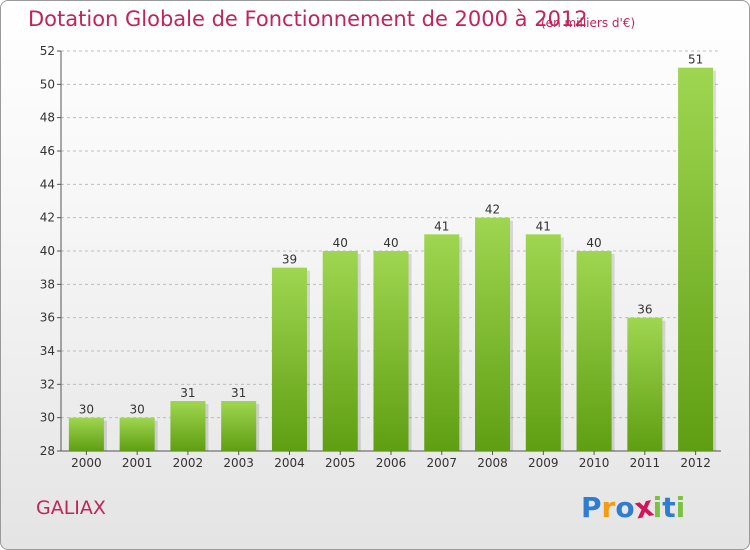 The image size is (750, 550). Describe the element at coordinates (47, 84) in the screenshot. I see `y-tick-label: 50` at that location.